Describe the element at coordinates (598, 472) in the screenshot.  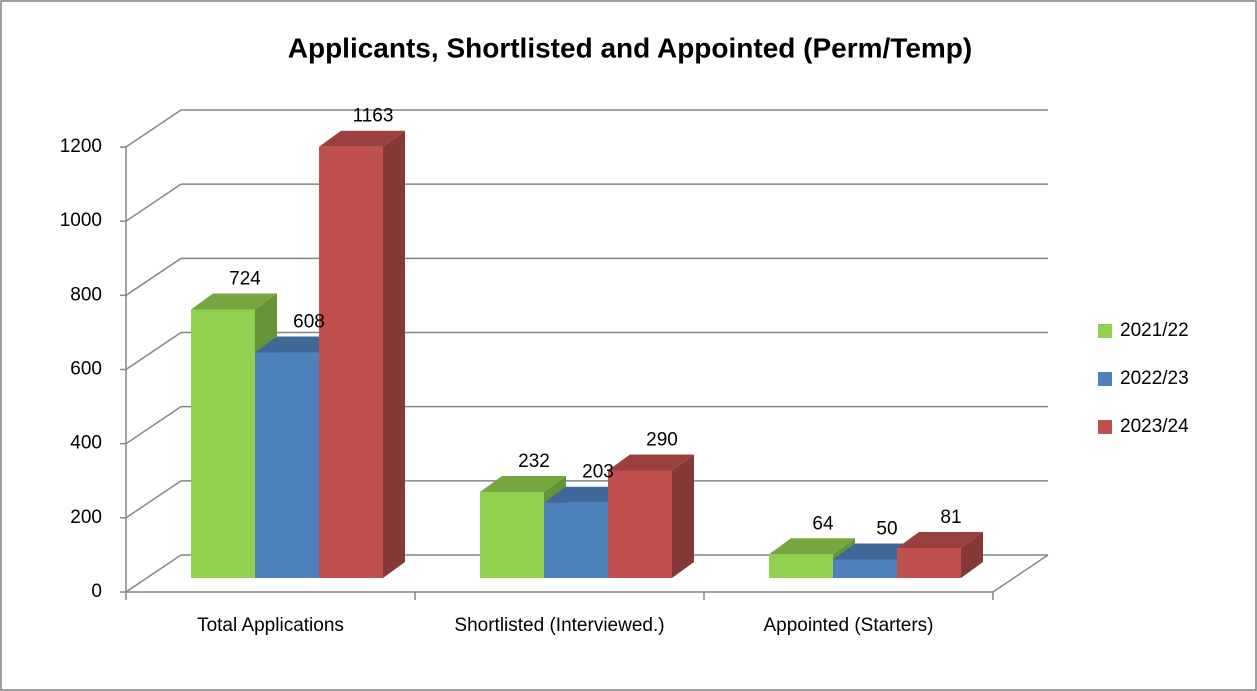
I see `data-label: 203` at that location.